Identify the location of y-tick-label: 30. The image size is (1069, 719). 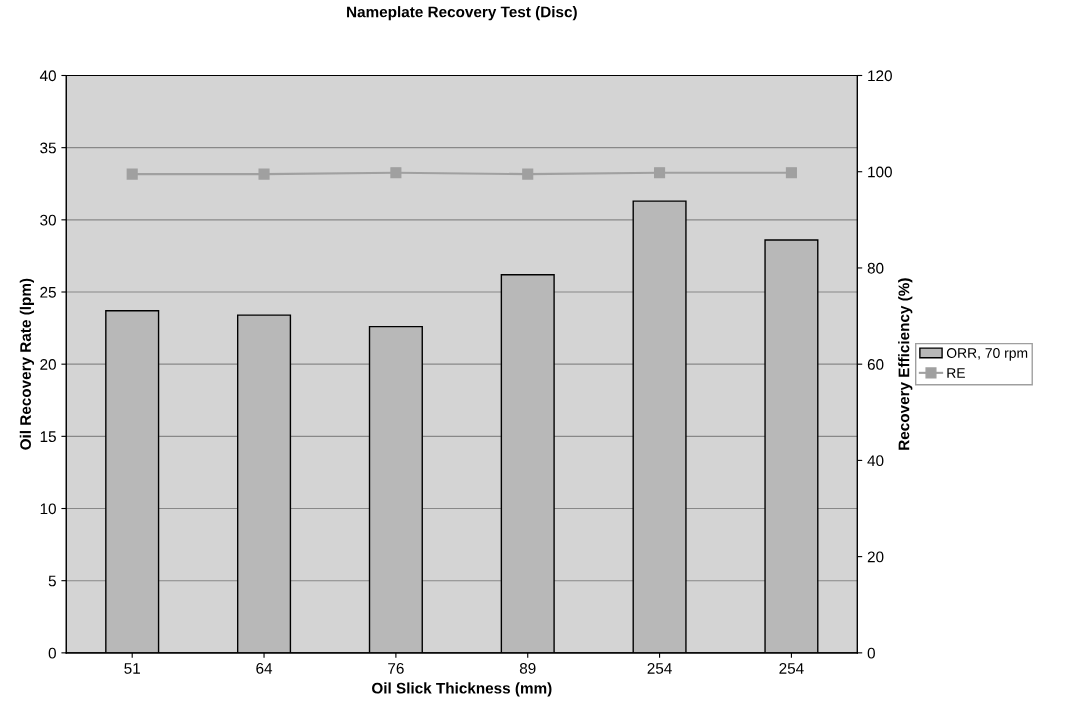
(48, 220).